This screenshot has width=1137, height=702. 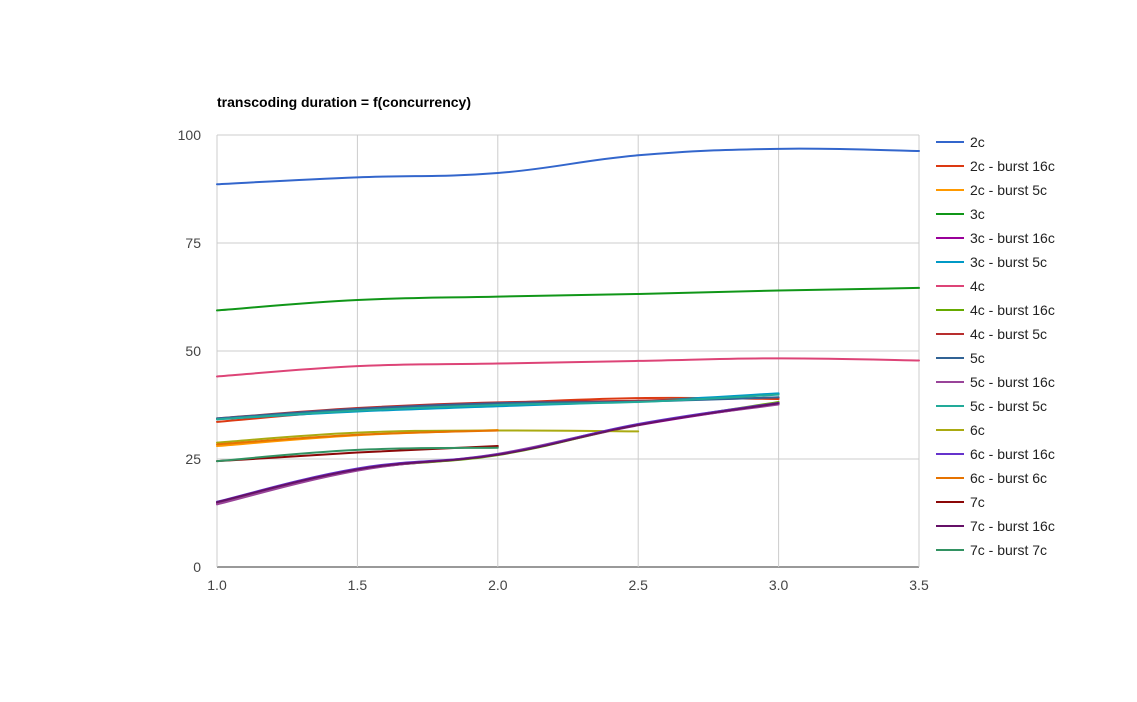 I want to click on legend-item-3c: 3c, so click(x=960, y=214).